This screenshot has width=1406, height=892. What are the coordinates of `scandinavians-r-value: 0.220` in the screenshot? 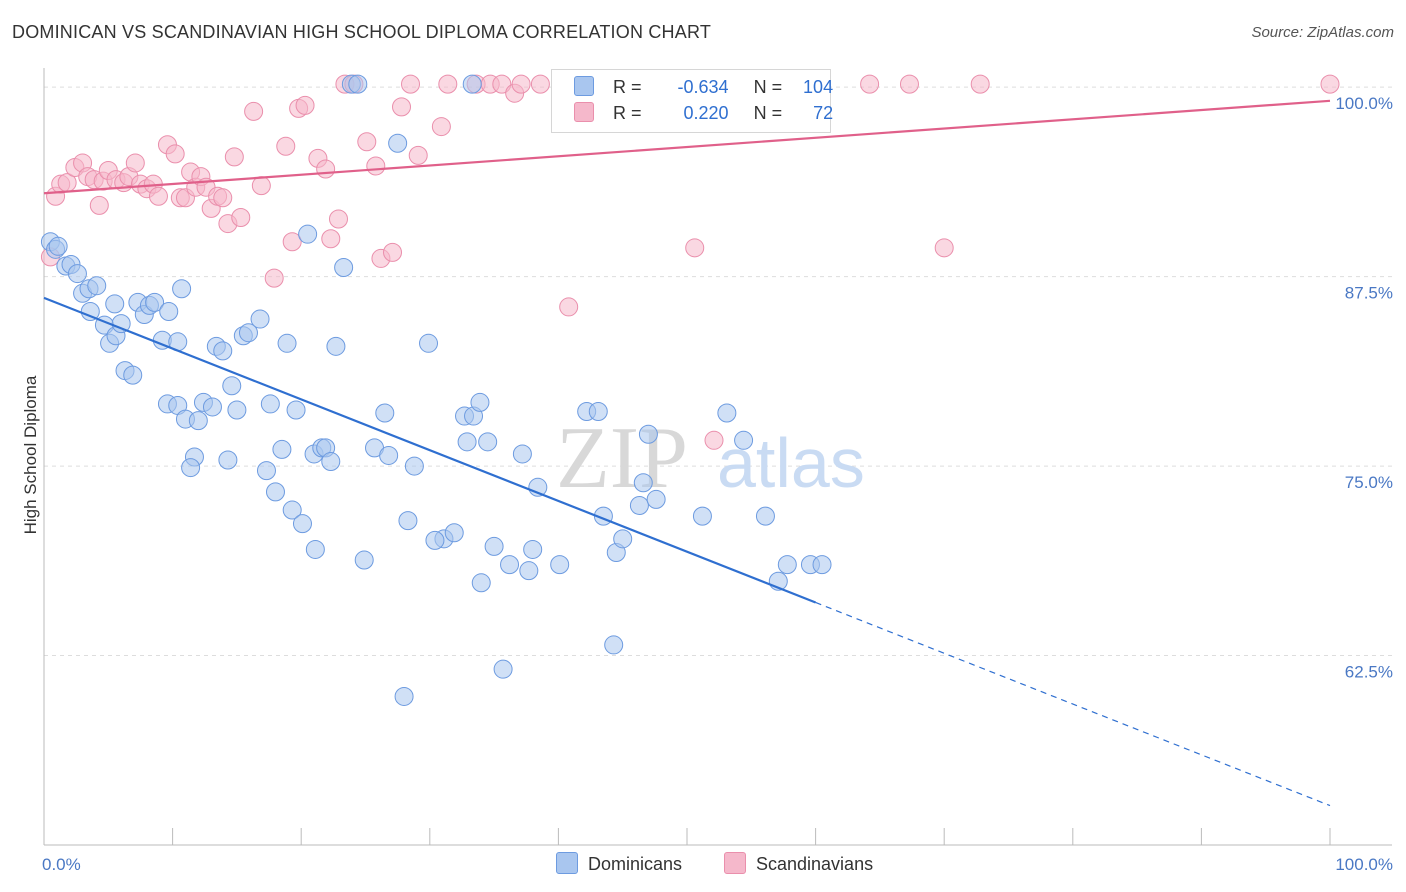 It's located at (706, 113).